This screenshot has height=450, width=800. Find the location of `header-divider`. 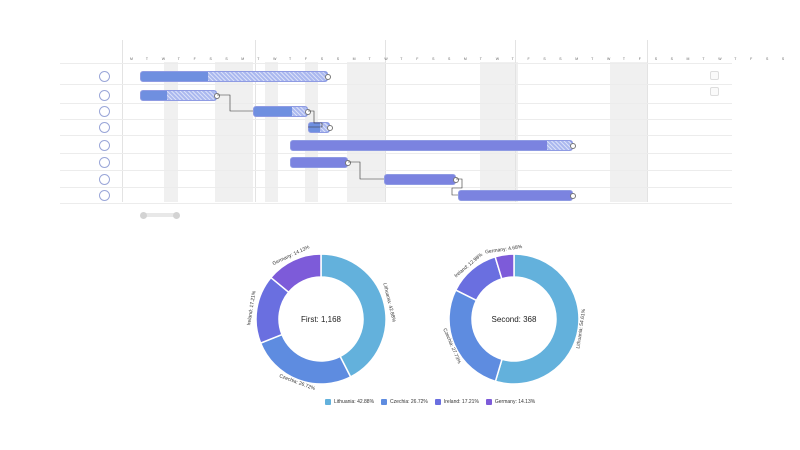

header-divider is located at coordinates (396, 63).